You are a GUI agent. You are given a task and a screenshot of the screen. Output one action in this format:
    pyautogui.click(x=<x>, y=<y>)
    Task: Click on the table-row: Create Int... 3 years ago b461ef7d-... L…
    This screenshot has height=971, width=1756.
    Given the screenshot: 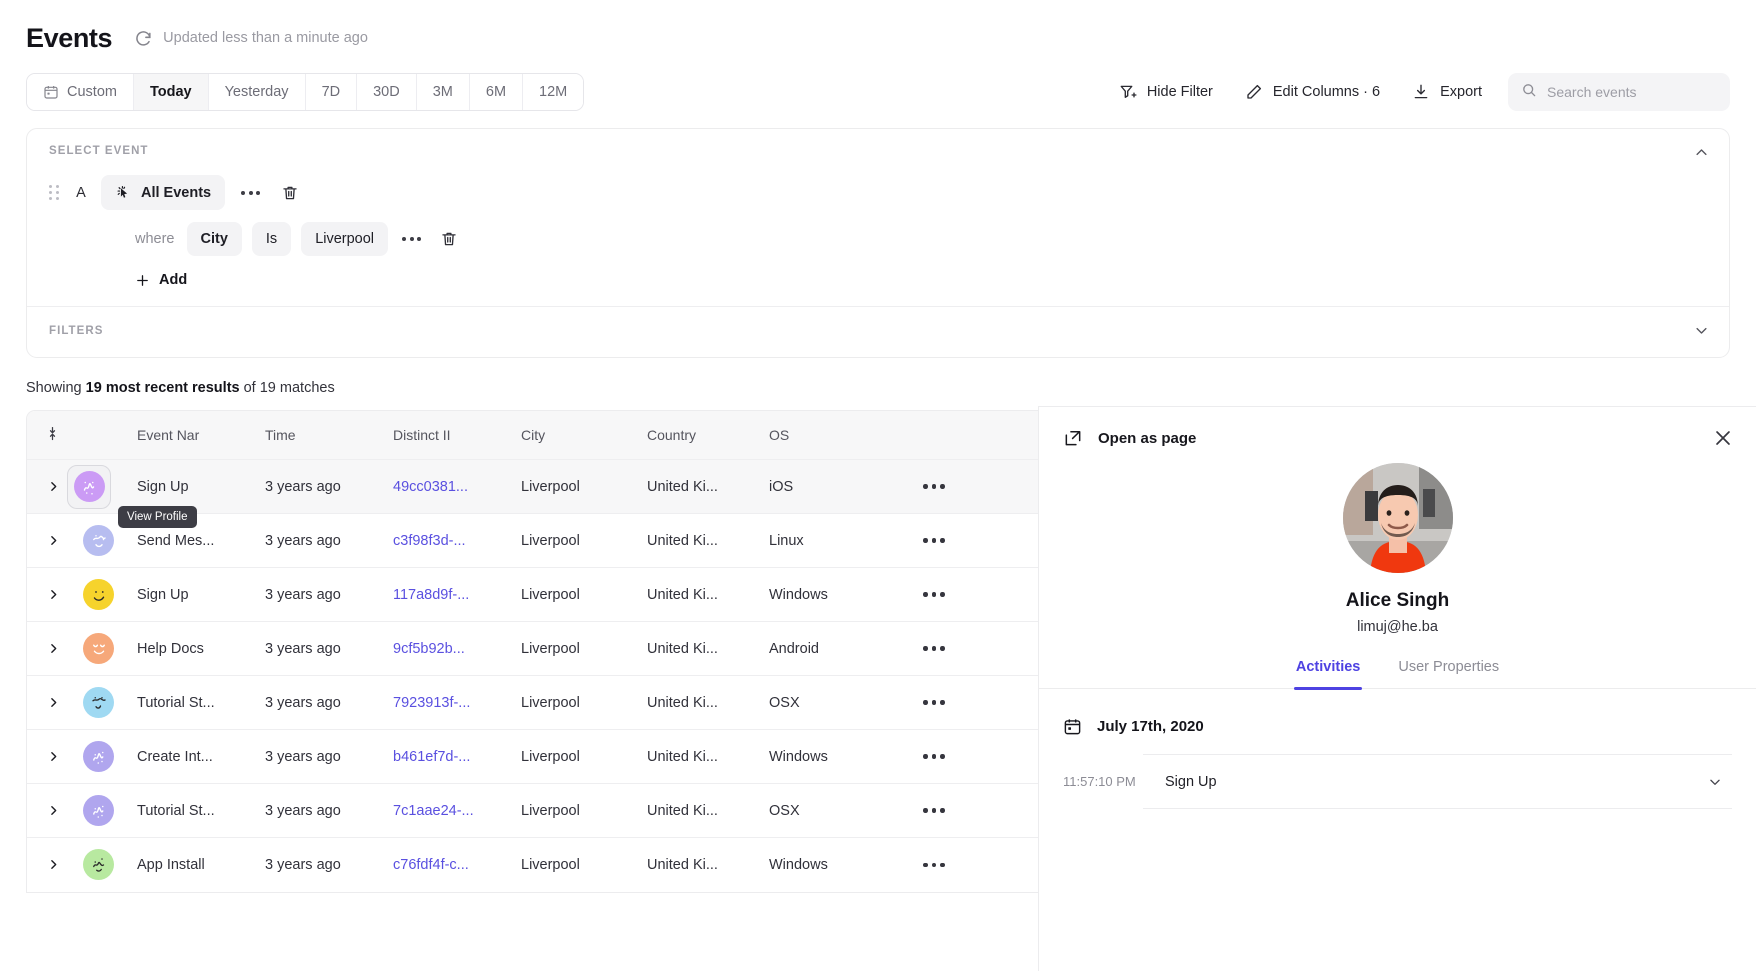 What is the action you would take?
    pyautogui.click(x=533, y=756)
    